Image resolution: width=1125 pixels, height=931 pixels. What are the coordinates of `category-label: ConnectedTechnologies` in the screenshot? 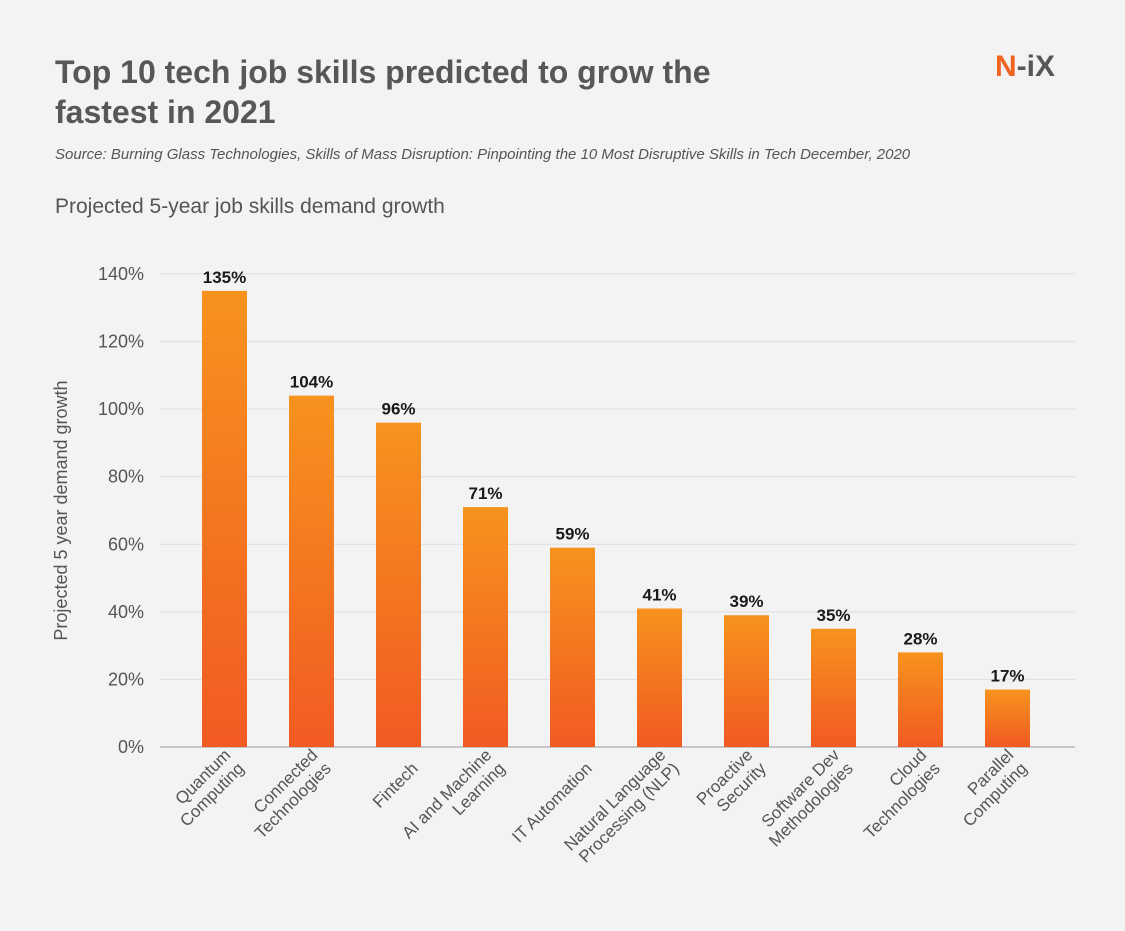 It's located at (286, 793).